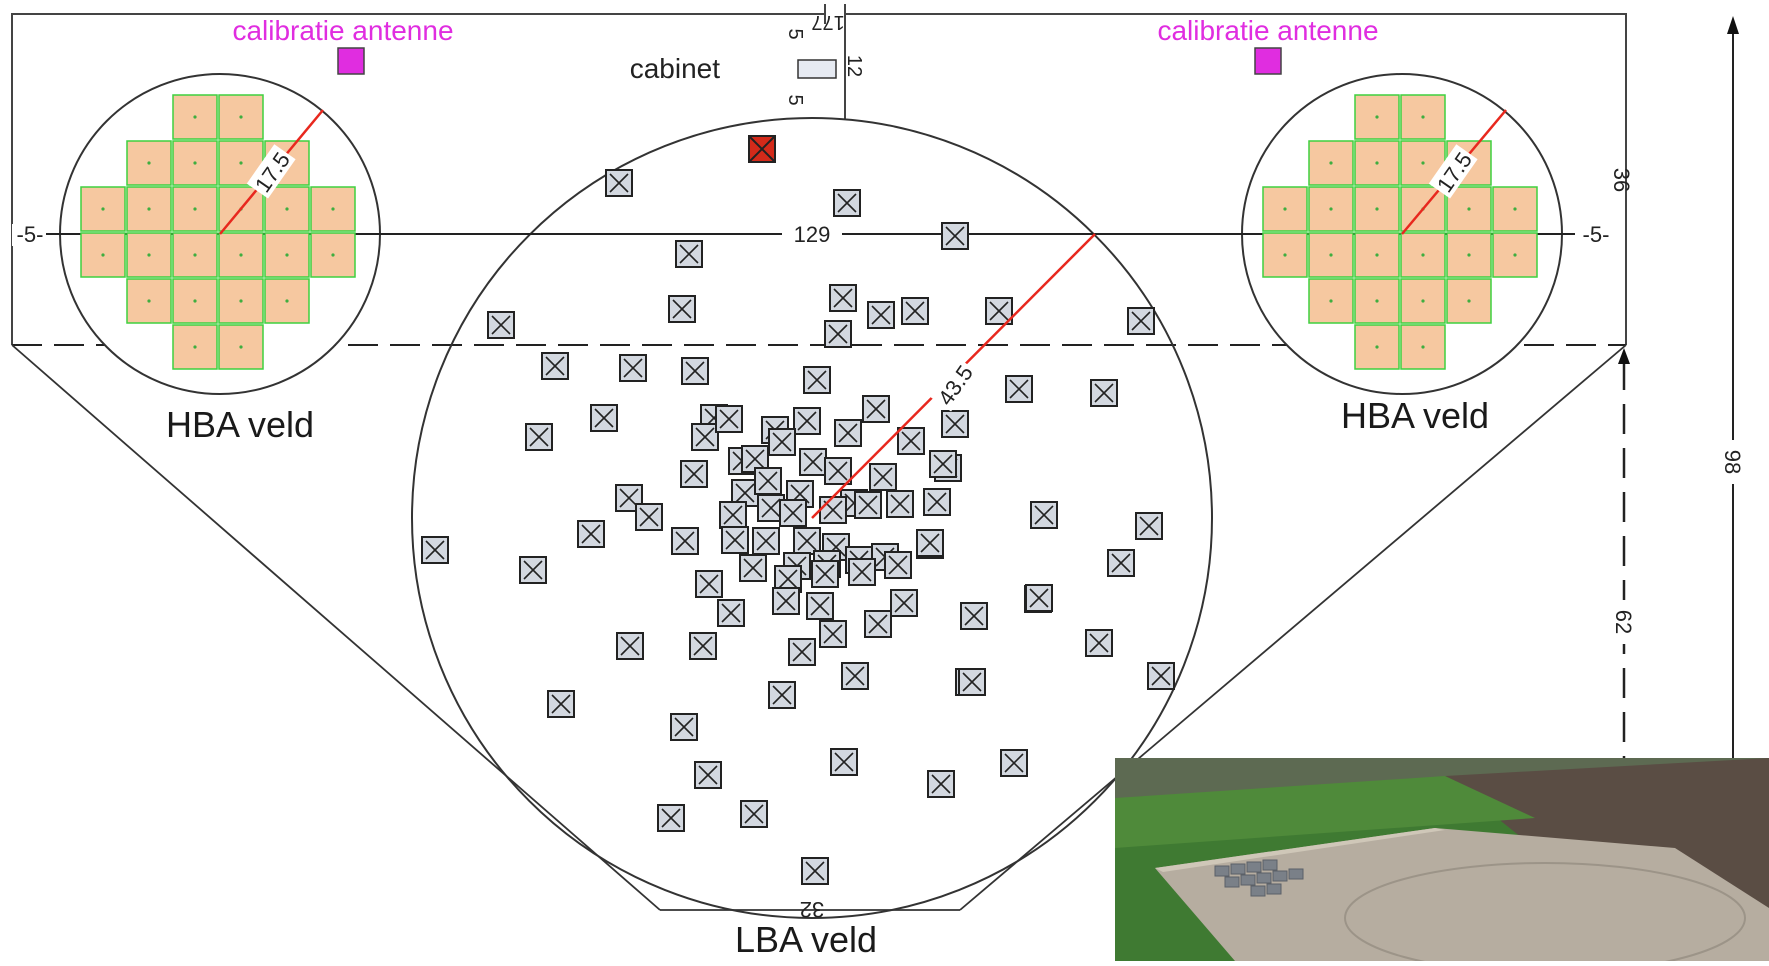 Image resolution: width=1769 pixels, height=966 pixels. I want to click on aerial-photo, so click(1442, 859).